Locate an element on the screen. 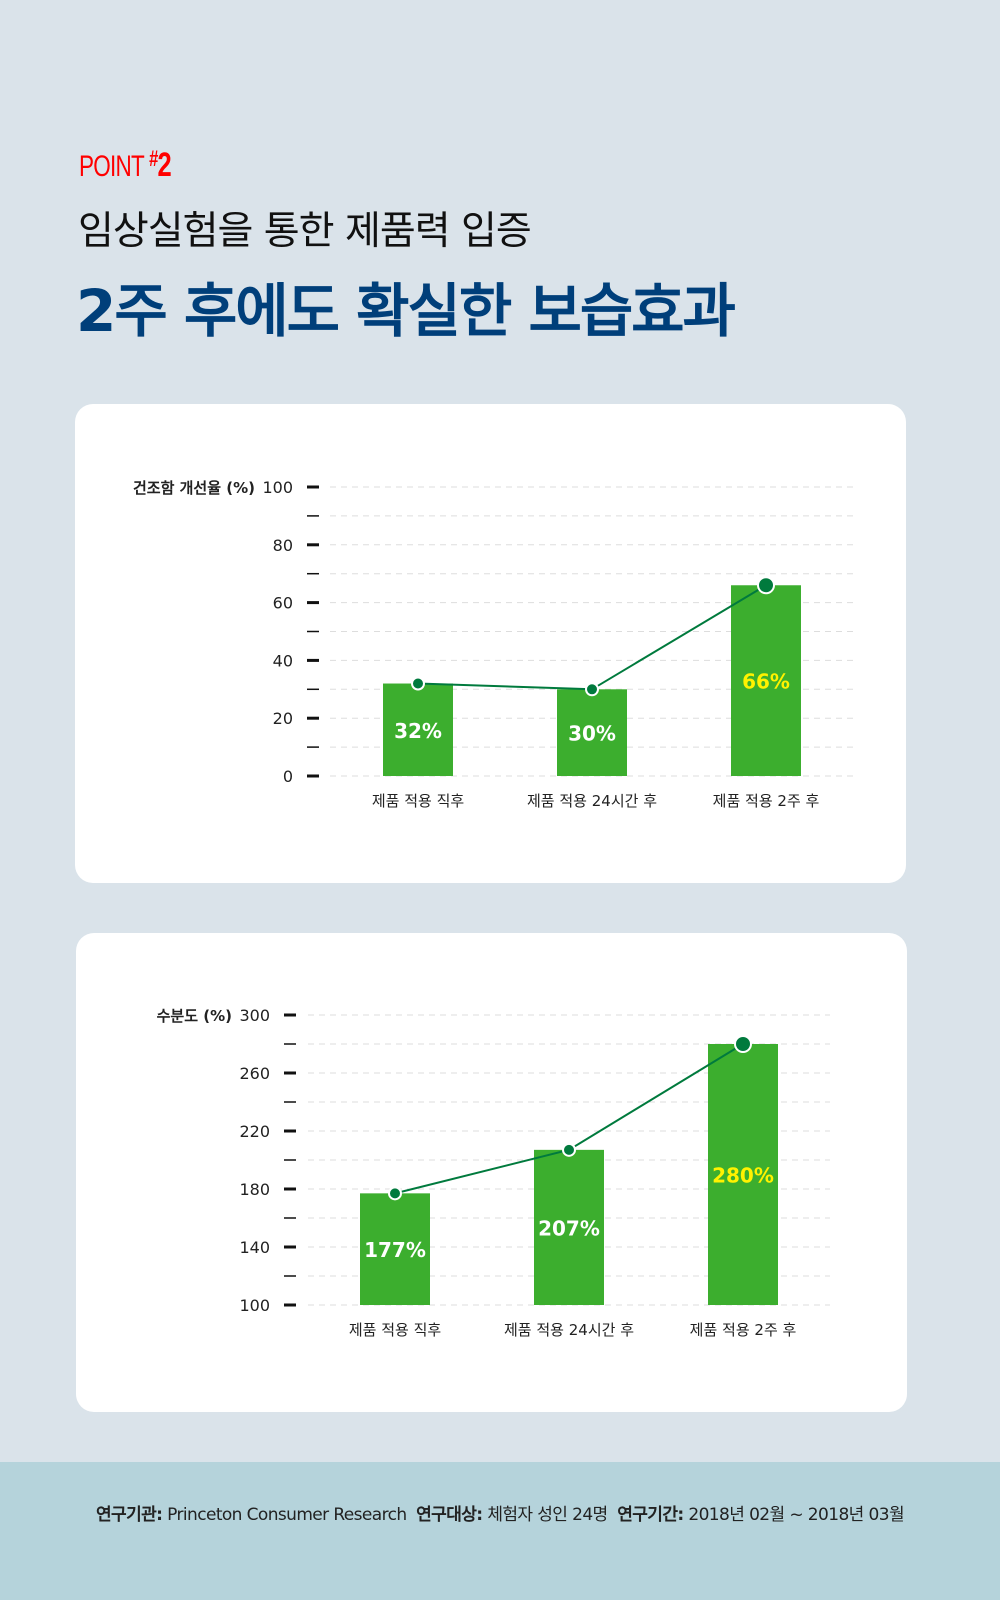 This screenshot has width=1000, height=1600. data-label: 207% is located at coordinates (569, 1228).